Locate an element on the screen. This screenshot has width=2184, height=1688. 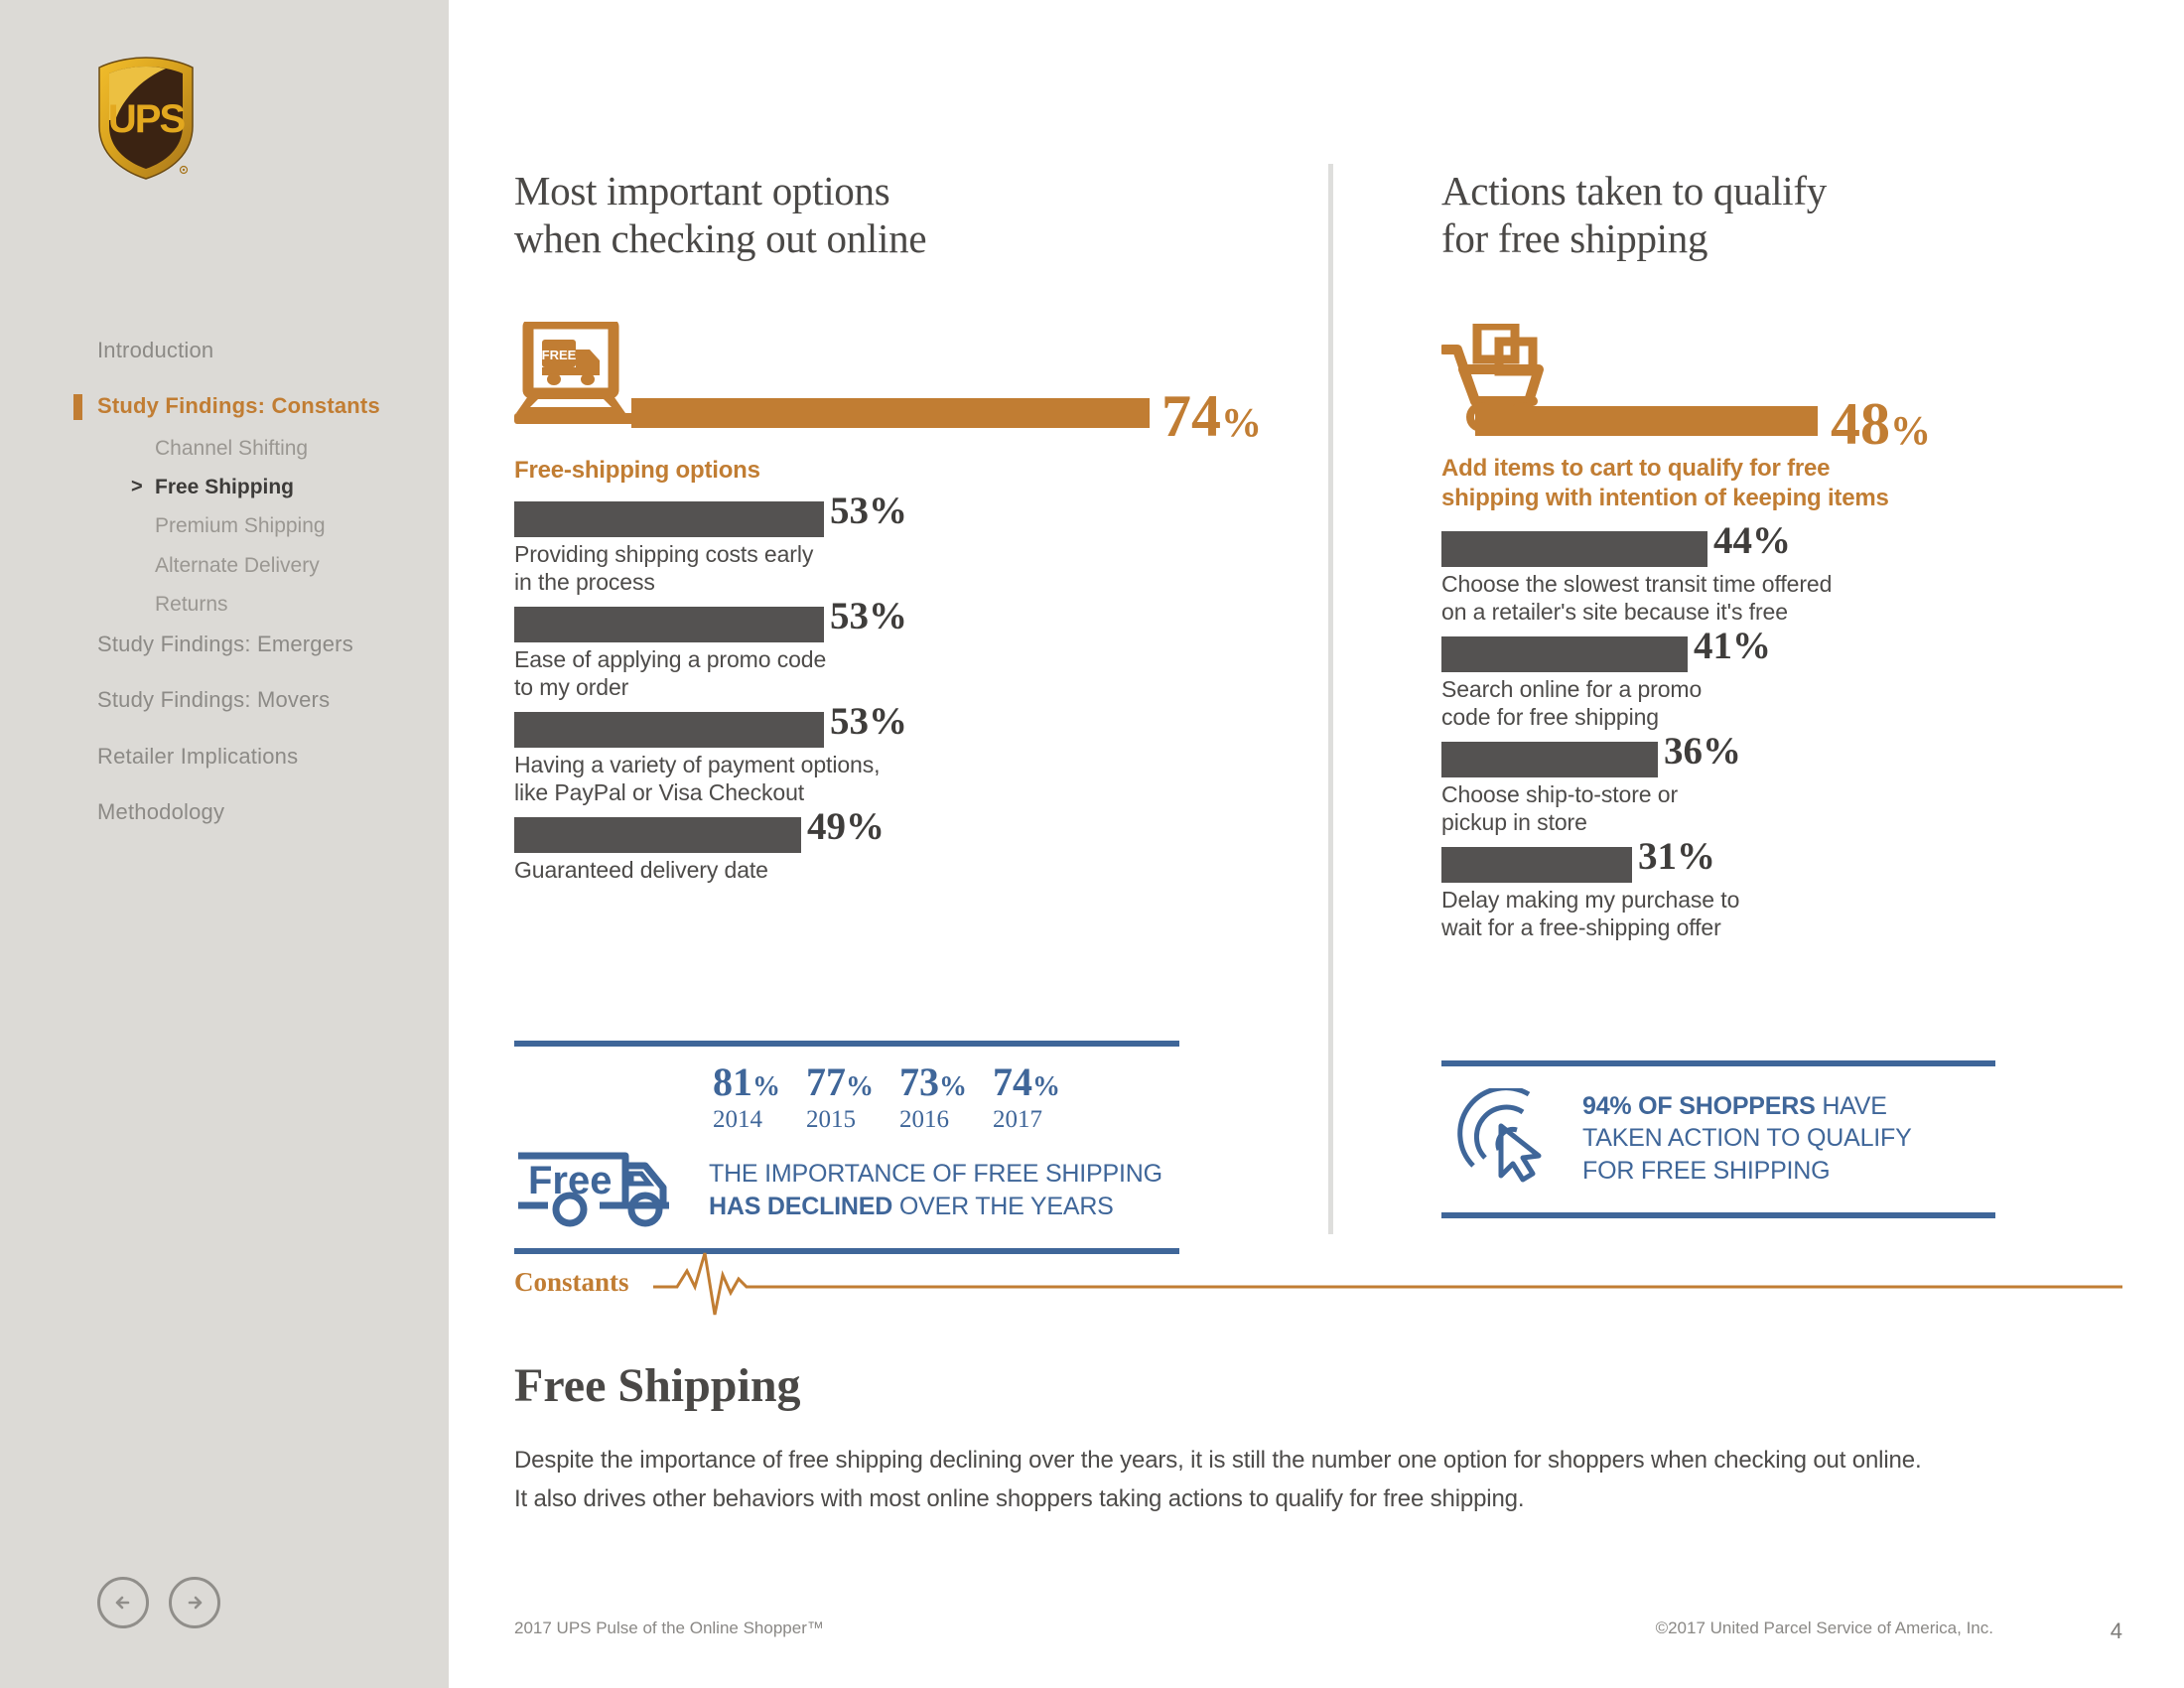
bar-label-line-2: code for free shipping is located at coordinates (1550, 717).